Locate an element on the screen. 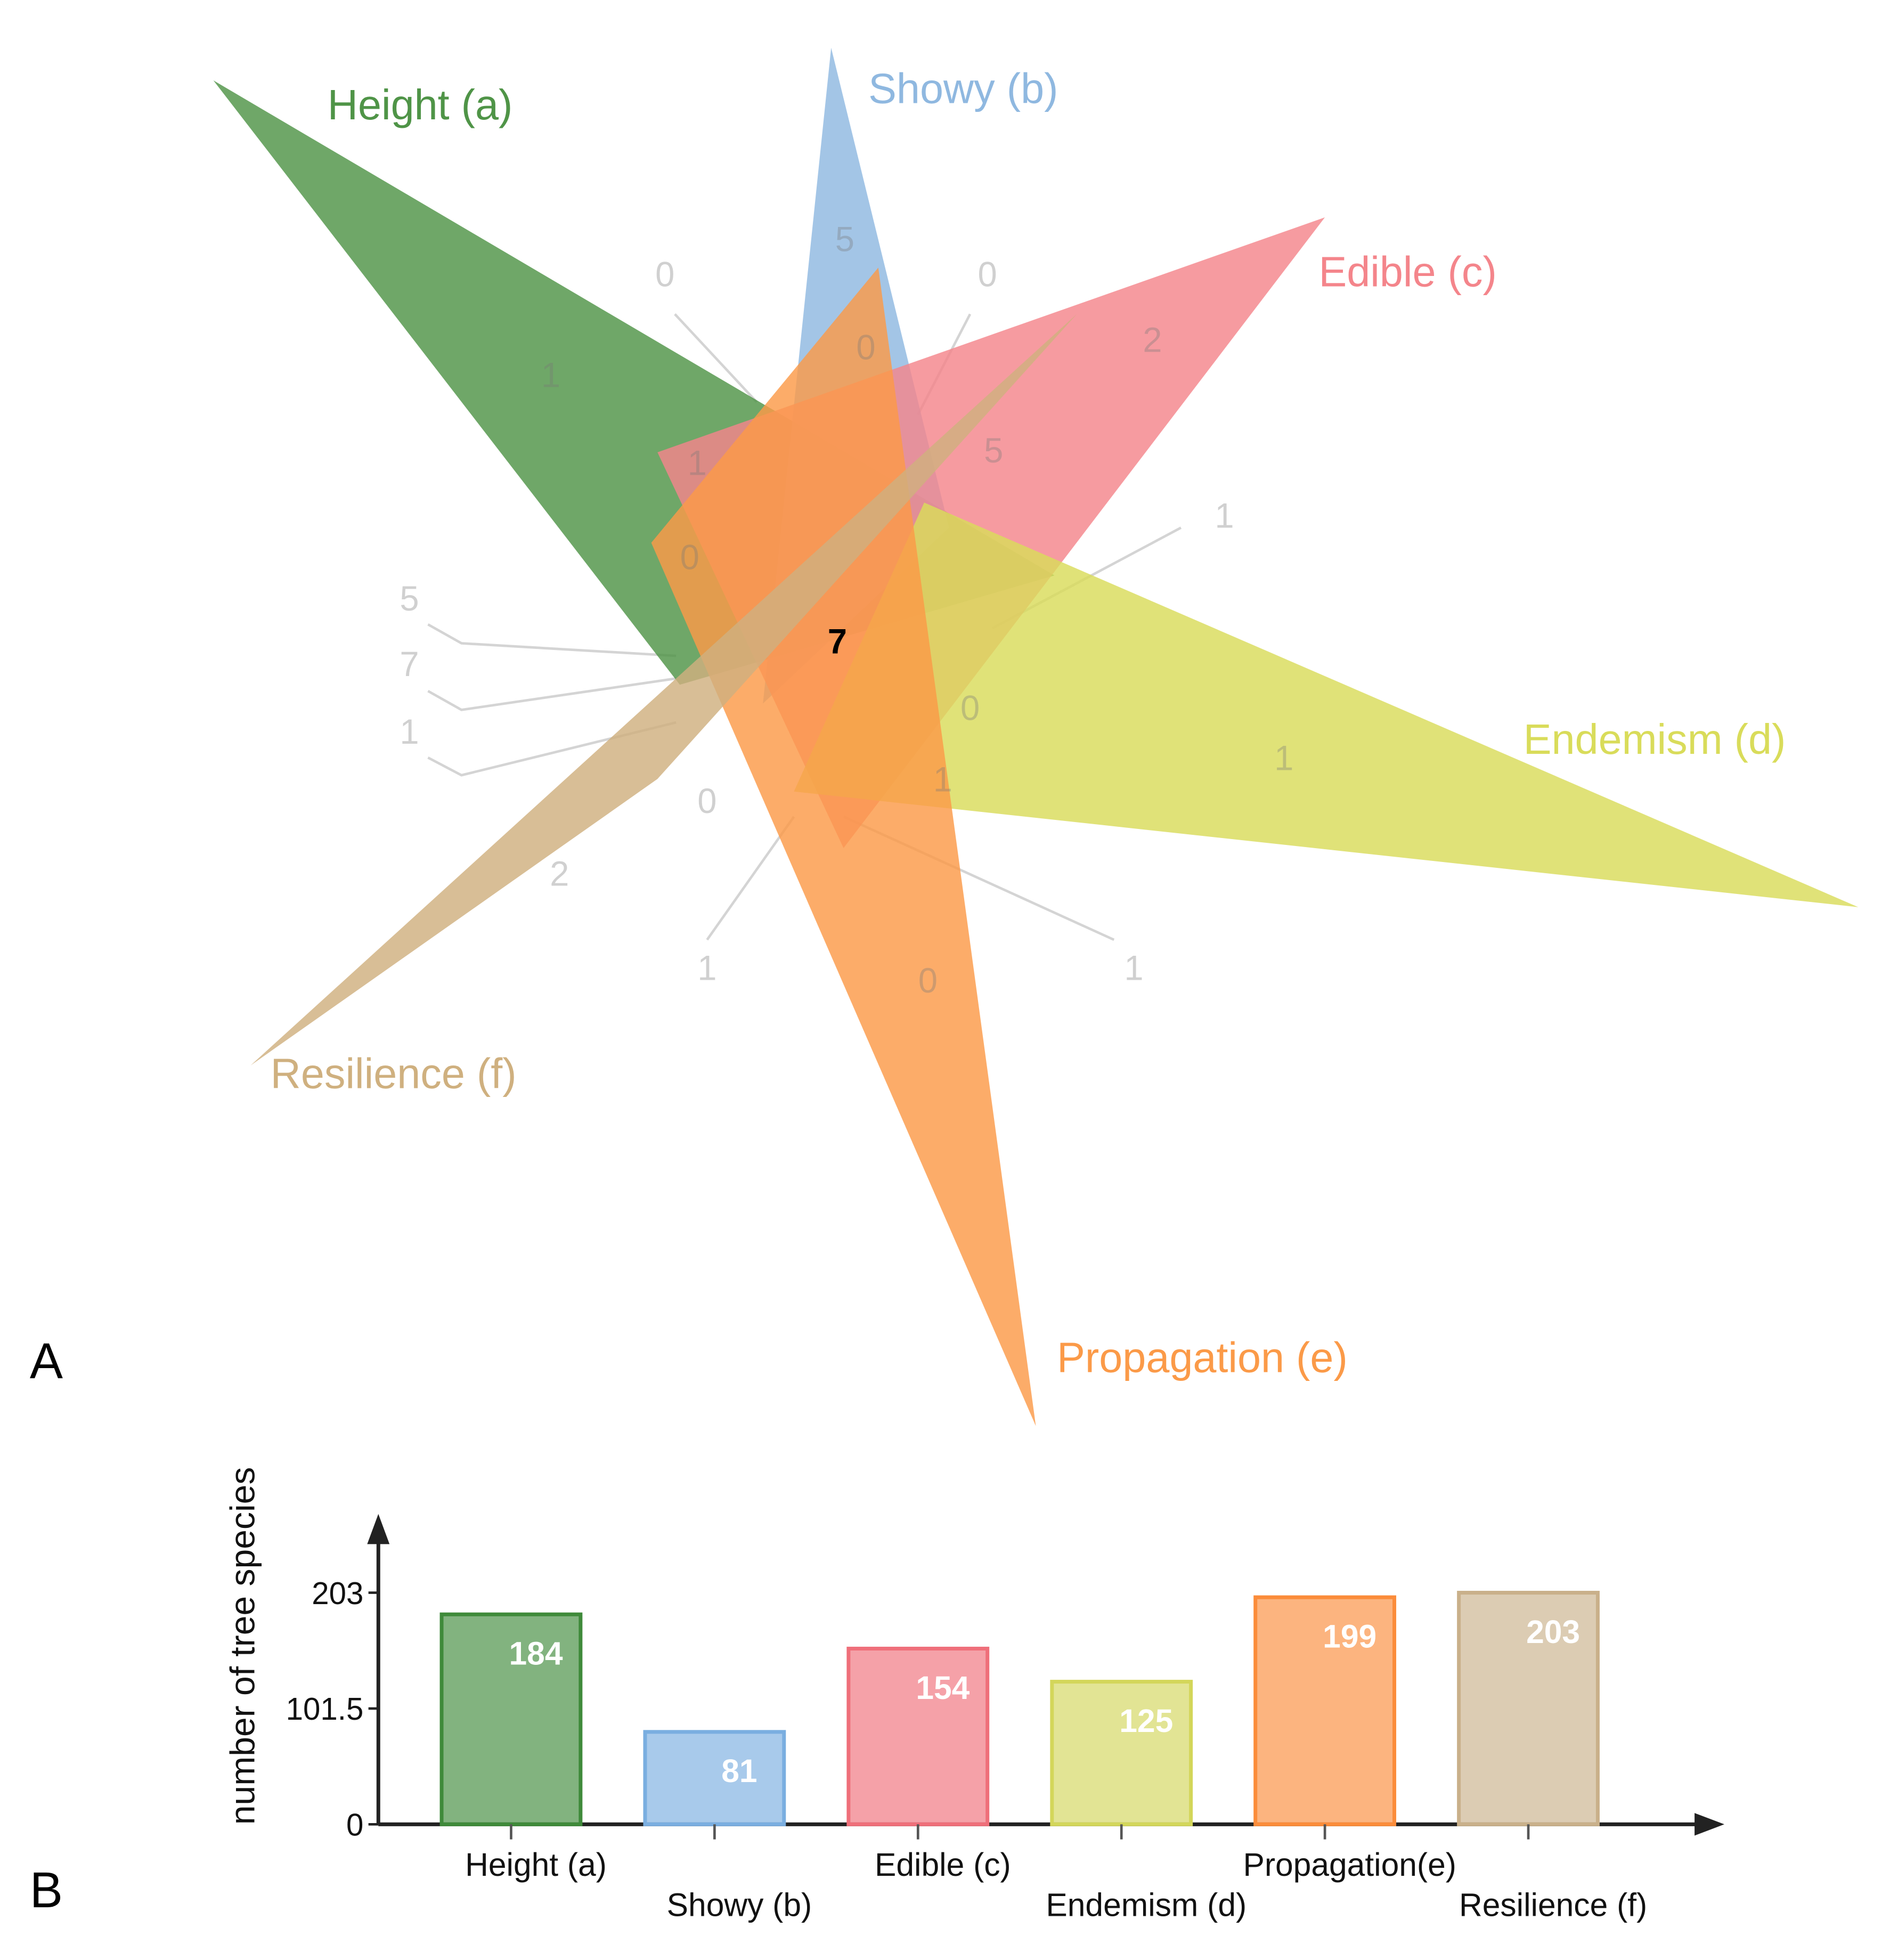 This screenshot has height=1960, width=1898. x-tick-label: Height (a) is located at coordinates (536, 1865).